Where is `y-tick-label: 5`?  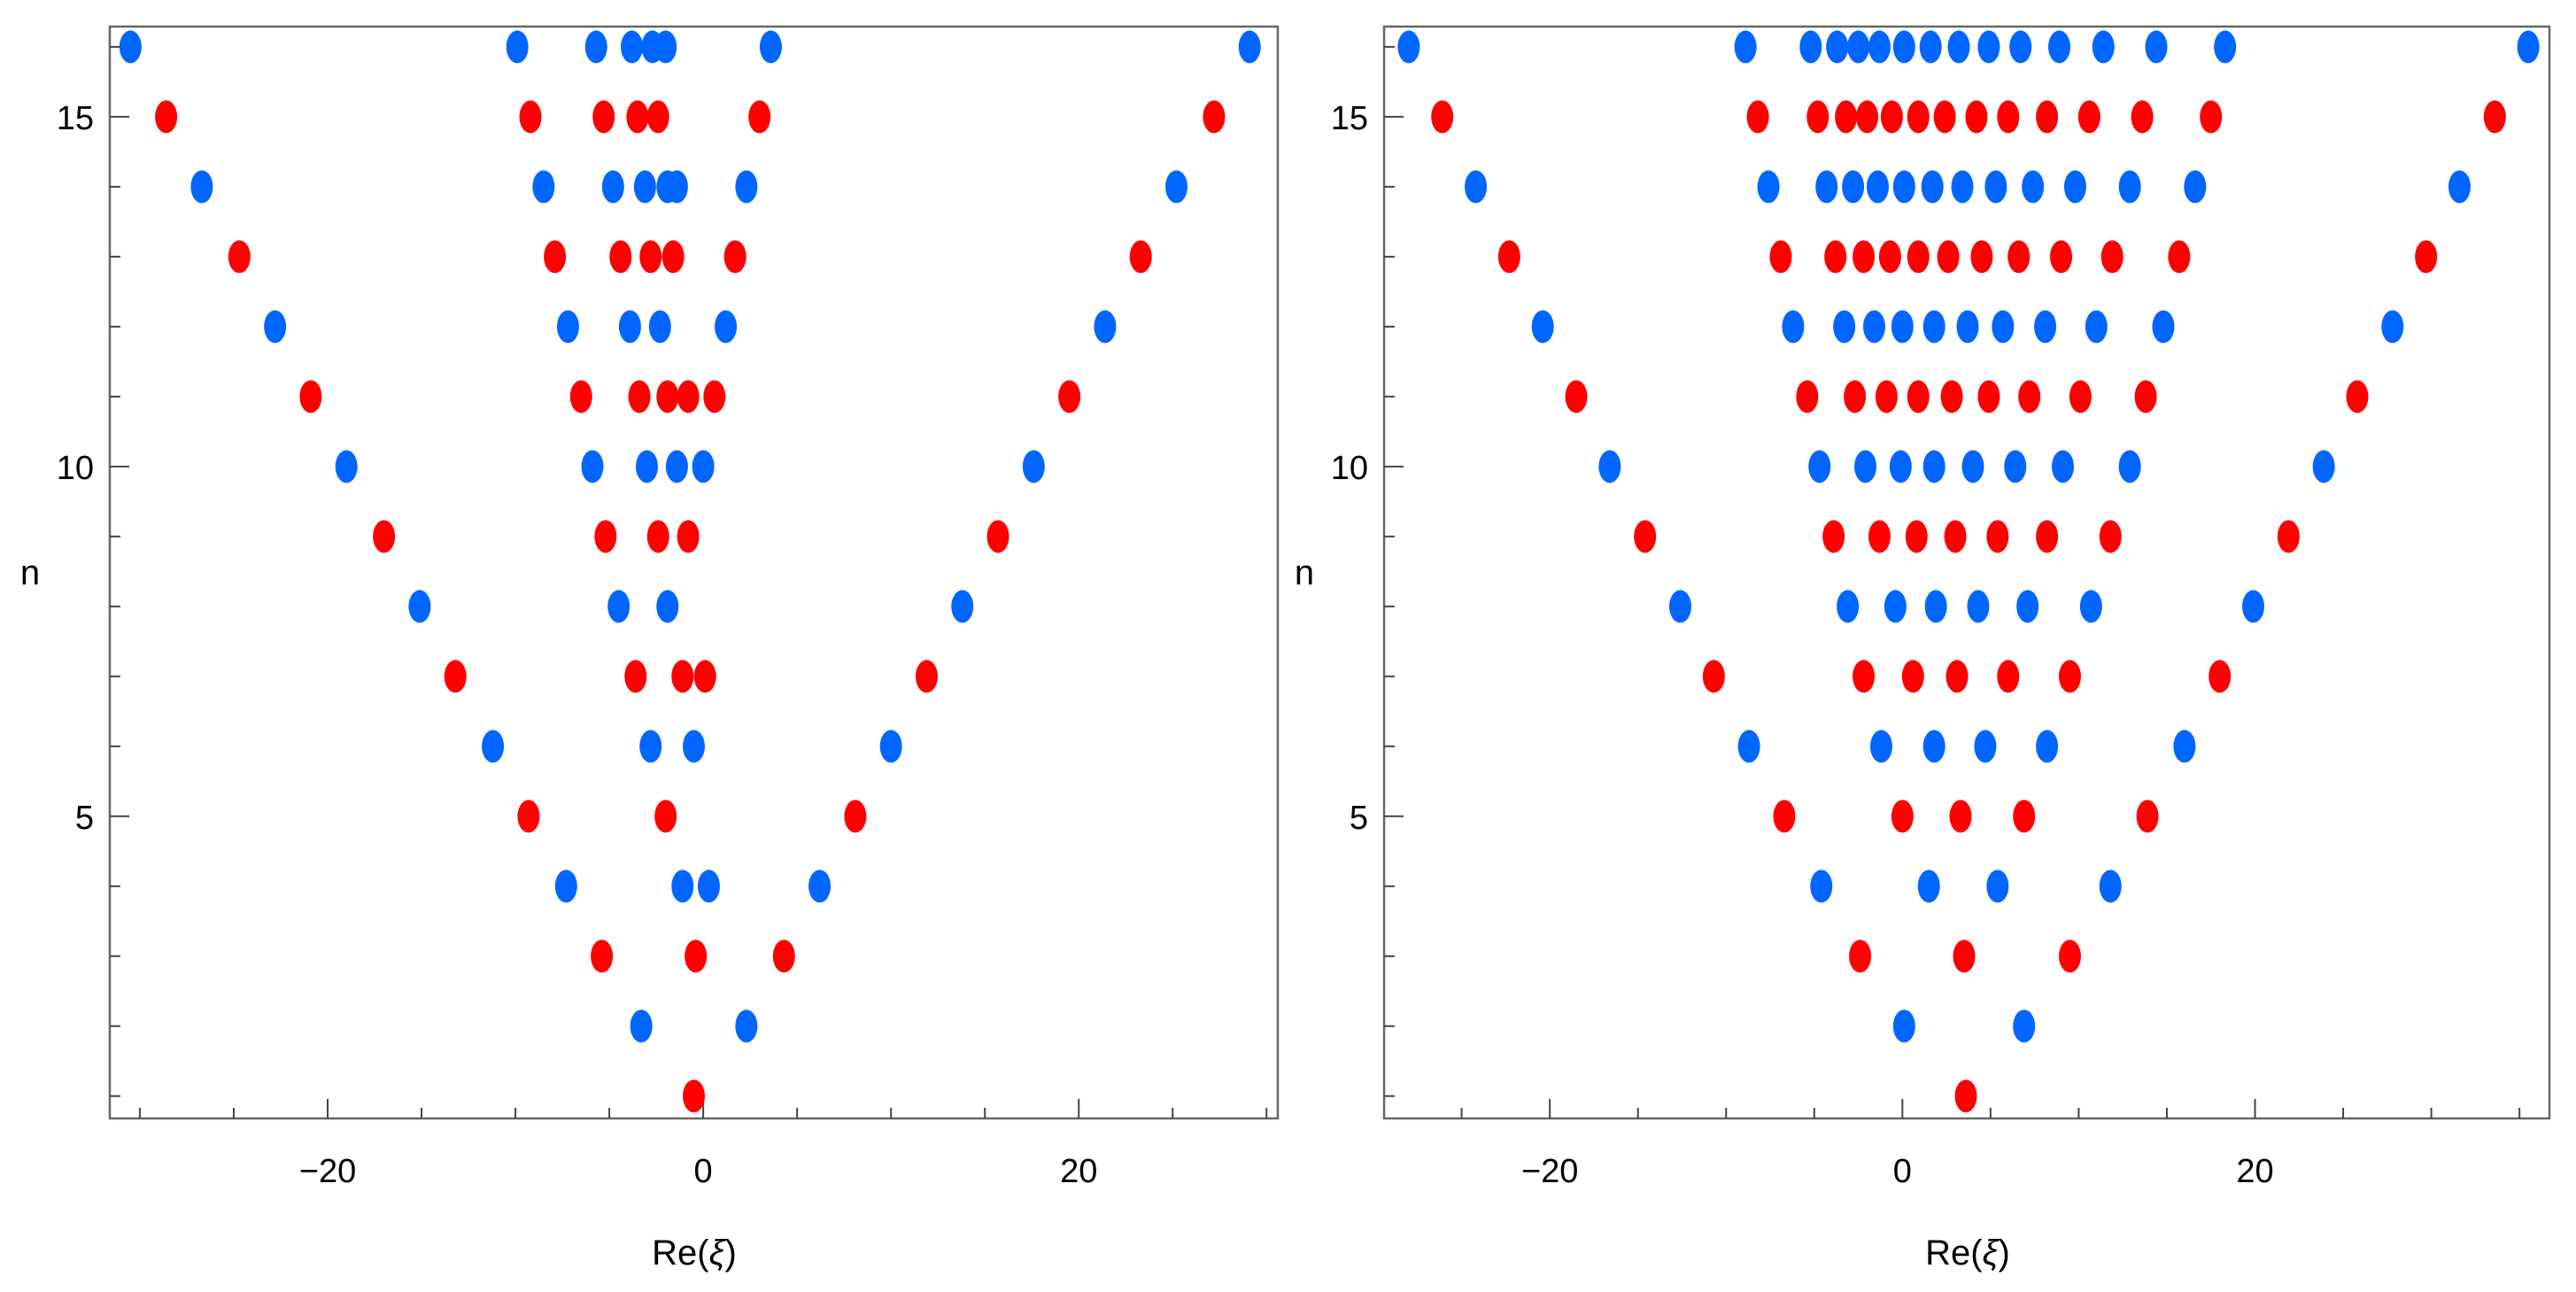 y-tick-label: 5 is located at coordinates (84, 818).